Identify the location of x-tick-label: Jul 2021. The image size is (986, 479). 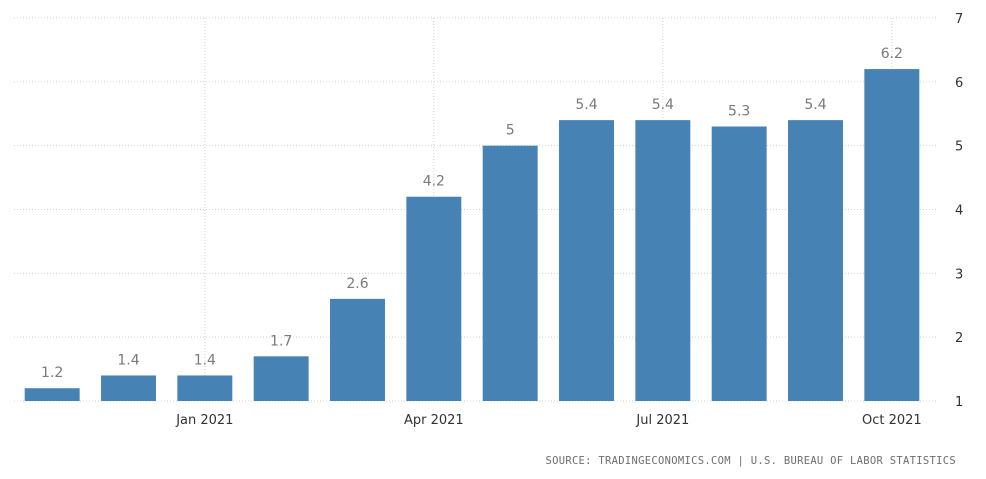
(662, 420).